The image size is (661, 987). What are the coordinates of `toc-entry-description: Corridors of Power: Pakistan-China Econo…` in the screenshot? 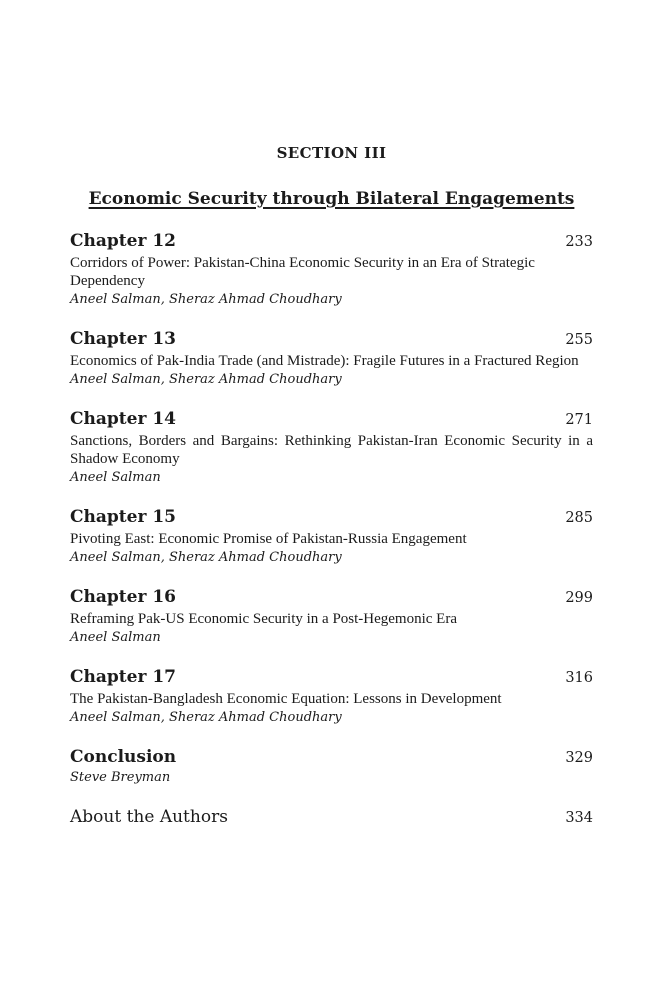 It's located at (302, 272).